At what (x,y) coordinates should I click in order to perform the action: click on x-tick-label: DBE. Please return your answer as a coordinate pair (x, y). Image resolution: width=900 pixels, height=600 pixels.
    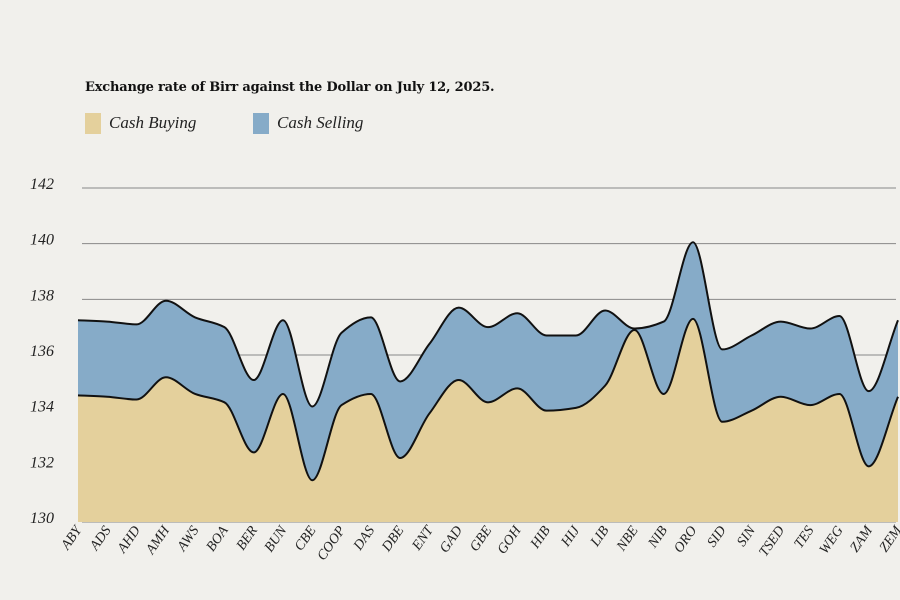
    Looking at the image, I should click on (393, 539).